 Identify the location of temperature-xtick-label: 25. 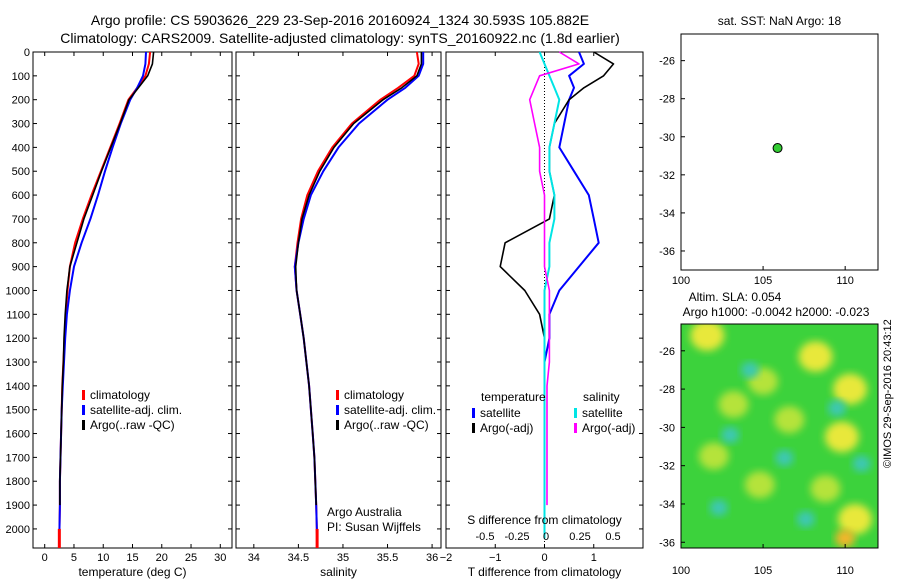
(191, 558).